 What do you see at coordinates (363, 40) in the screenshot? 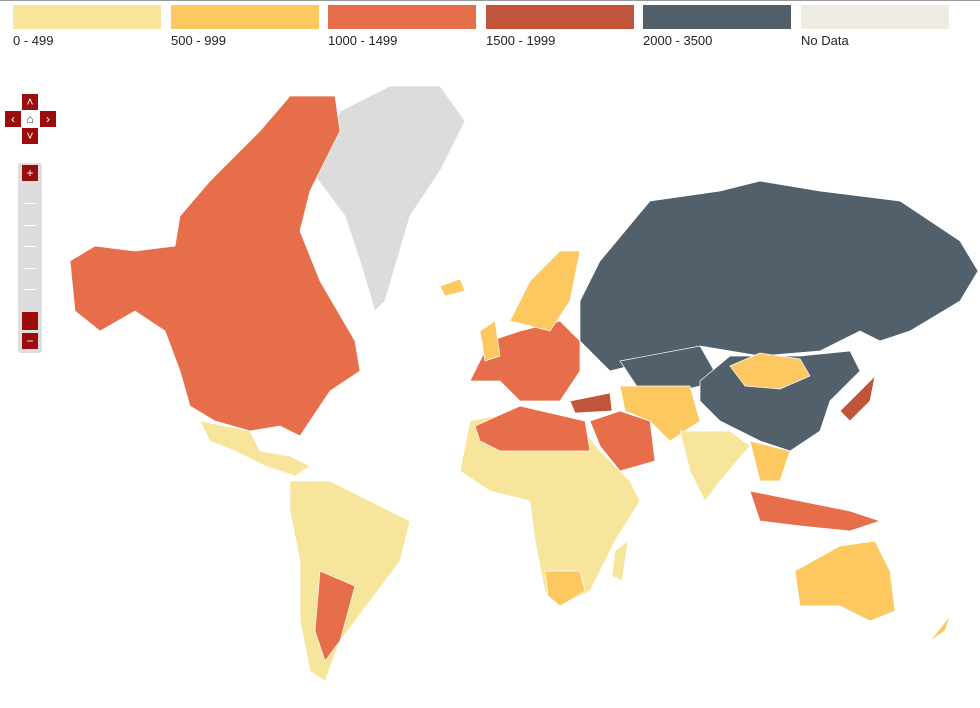
I see `legend-label: 1000 - 1499` at bounding box center [363, 40].